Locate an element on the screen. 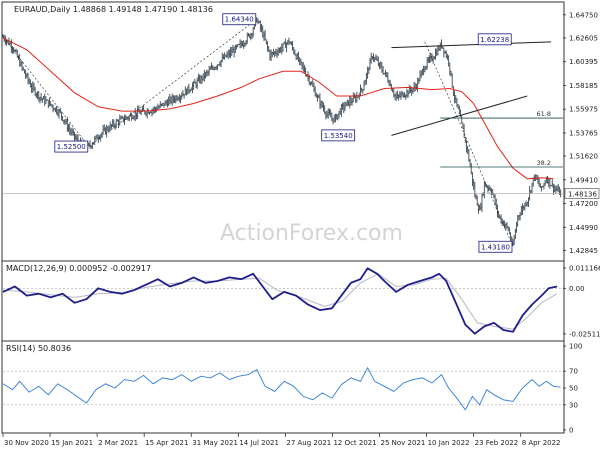 Image resolution: width=600 pixels, height=450 pixels. x-axis-tick-label: 15 Jan 2021 is located at coordinates (72, 443).